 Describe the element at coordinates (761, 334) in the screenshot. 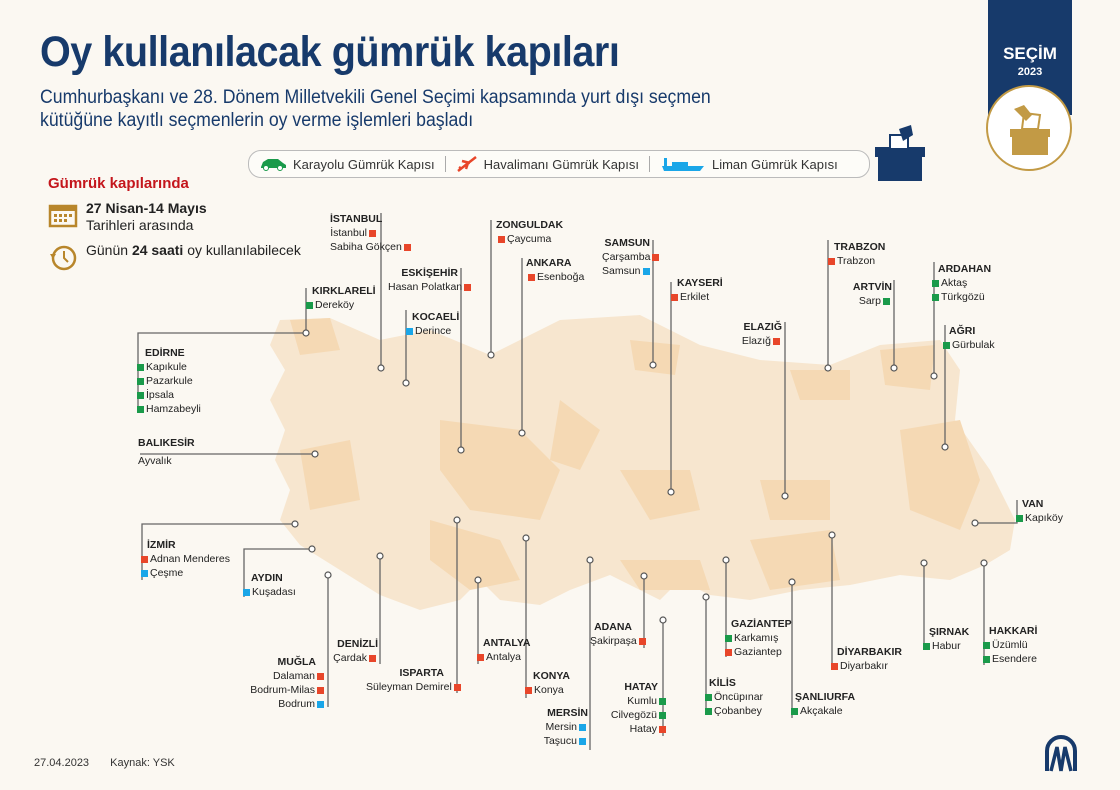

I see `province-elazig: ELAZIĞ Elazığ` at that location.